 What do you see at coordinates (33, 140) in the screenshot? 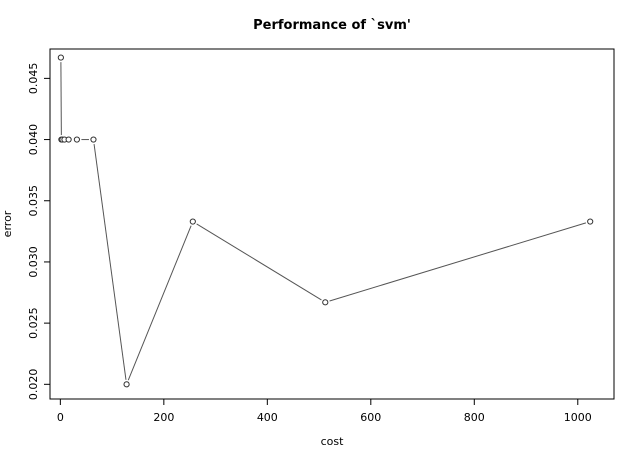
I see `y-tick-label: 0.040` at bounding box center [33, 140].